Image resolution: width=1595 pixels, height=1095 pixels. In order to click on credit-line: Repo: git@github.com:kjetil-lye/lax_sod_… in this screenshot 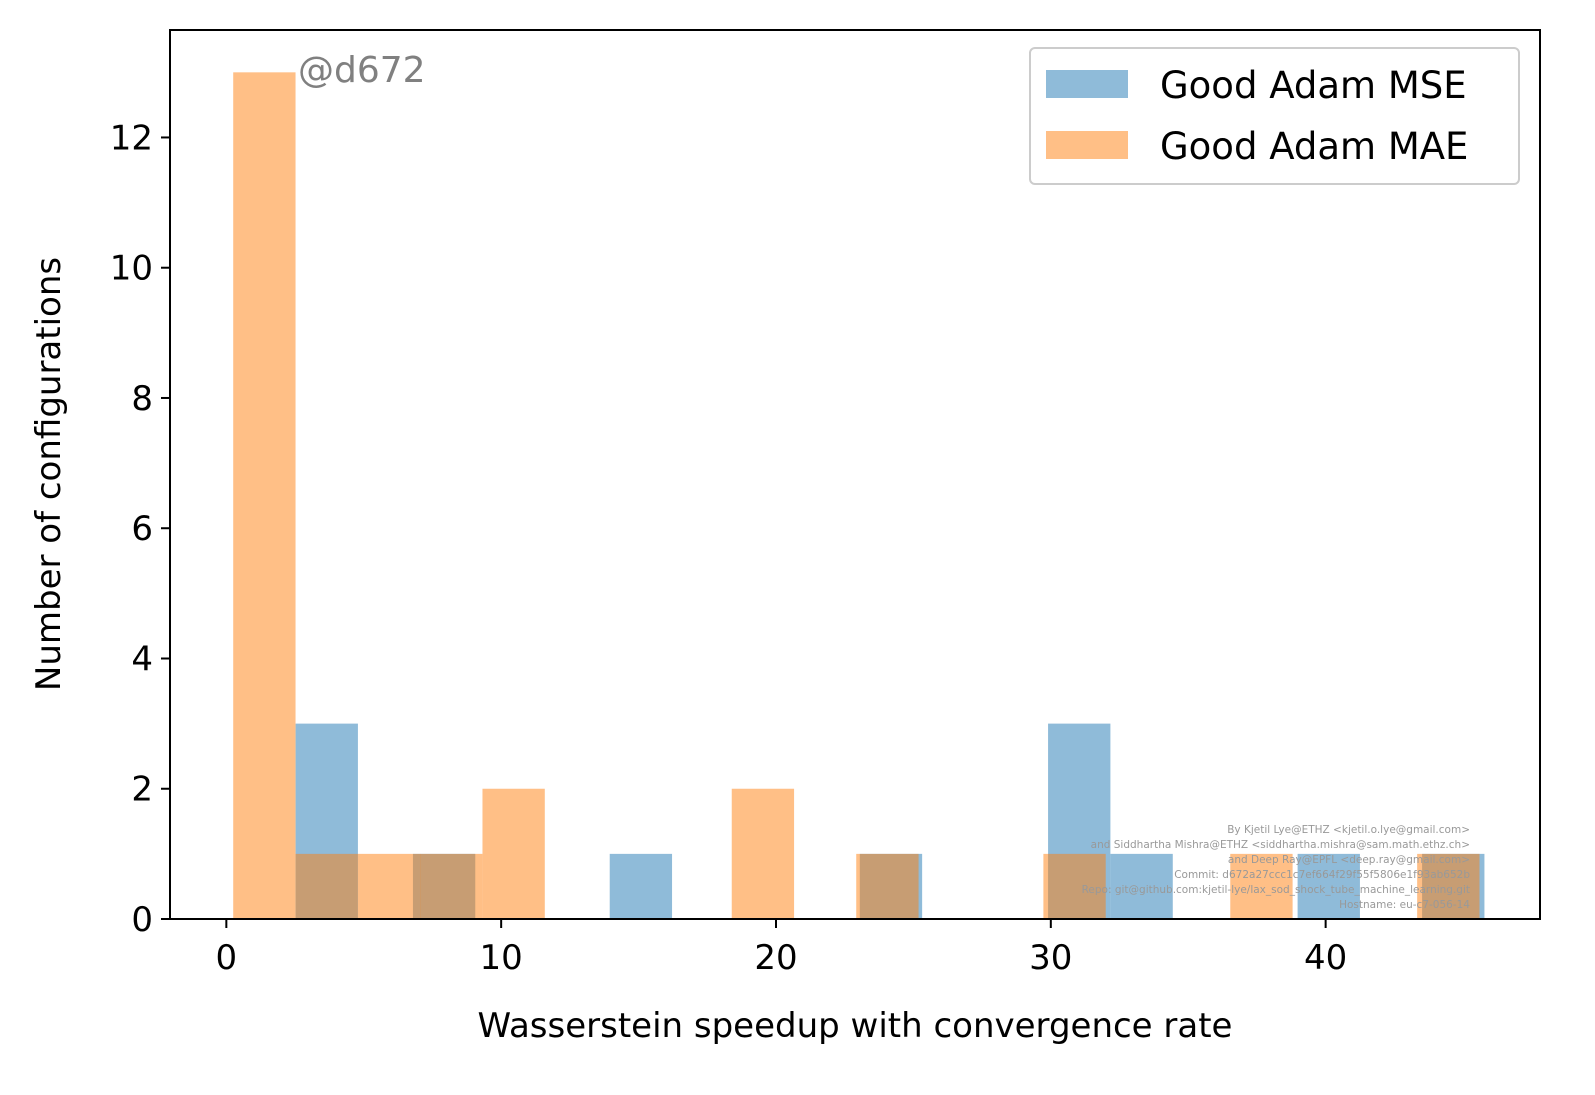, I will do `click(1276, 890)`.